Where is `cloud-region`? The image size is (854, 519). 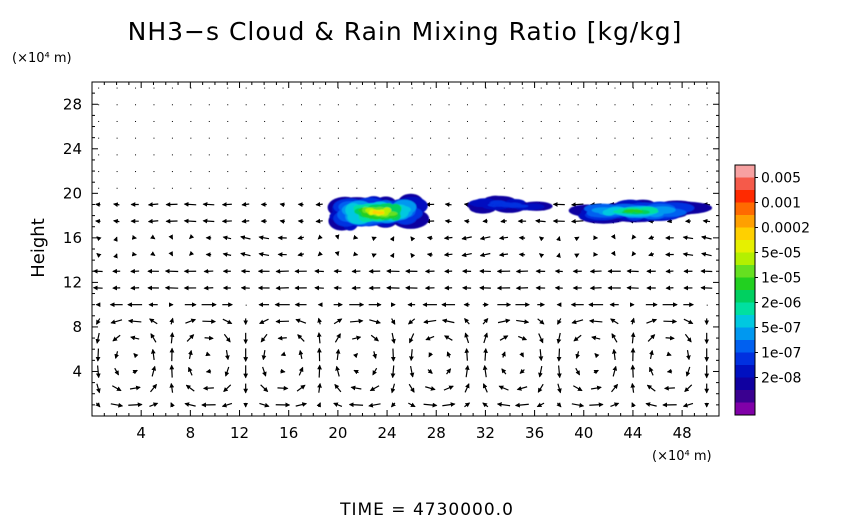
cloud-region is located at coordinates (510, 204).